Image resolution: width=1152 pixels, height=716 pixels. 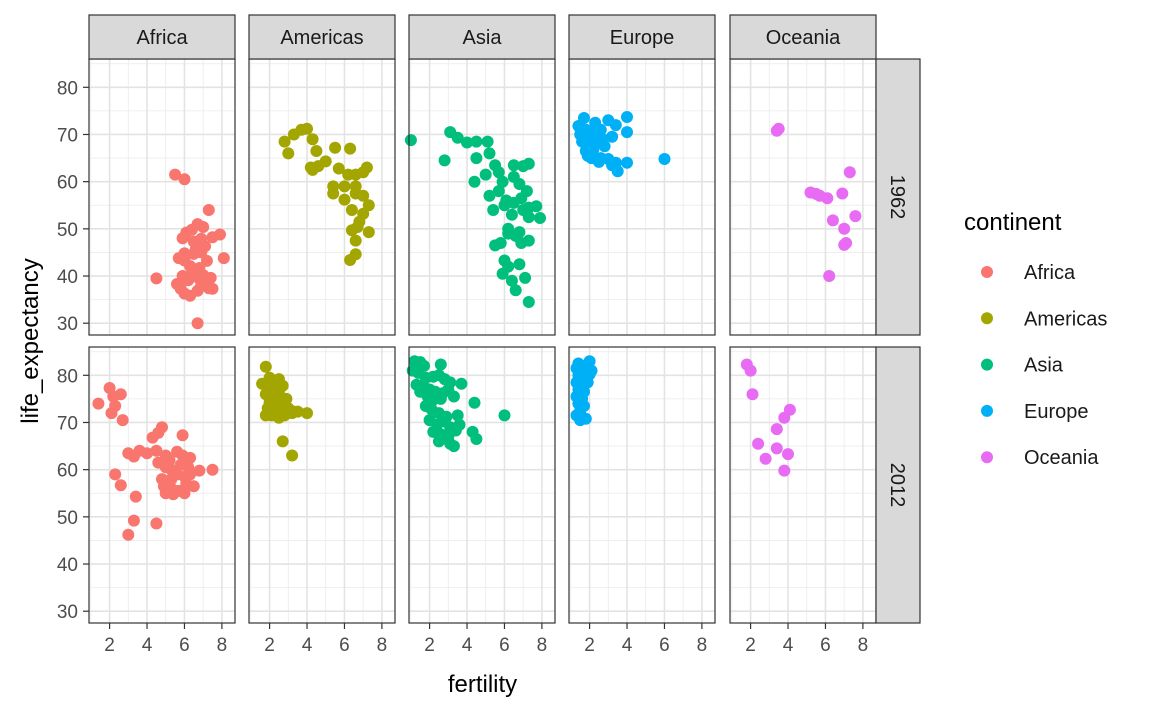 I want to click on panel-asia-2012, so click(x=481, y=485).